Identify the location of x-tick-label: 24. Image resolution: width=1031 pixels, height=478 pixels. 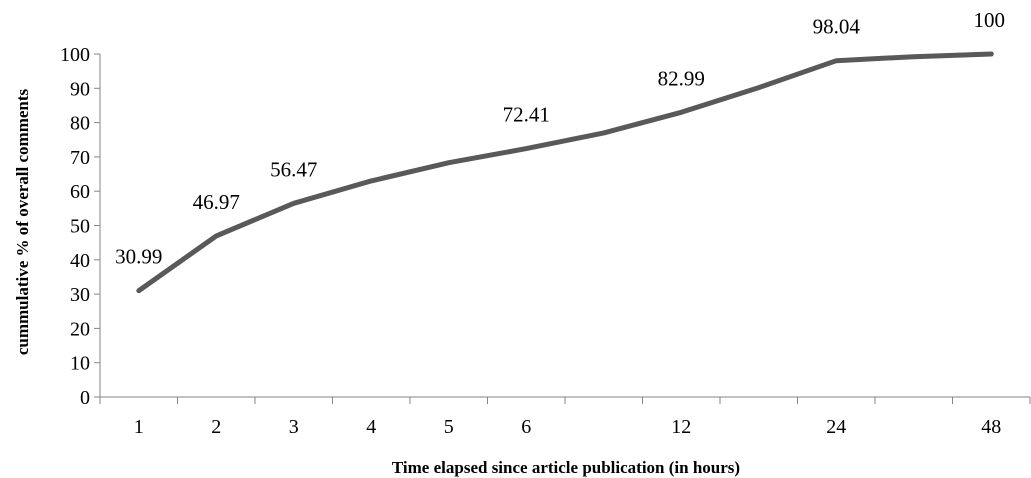
(836, 427).